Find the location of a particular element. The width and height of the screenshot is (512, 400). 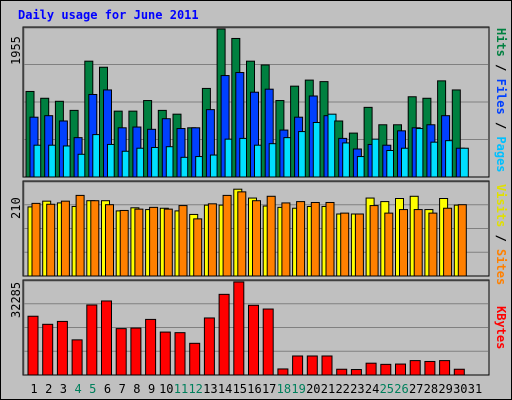

legend-part: KBytes is located at coordinates (501, 328).